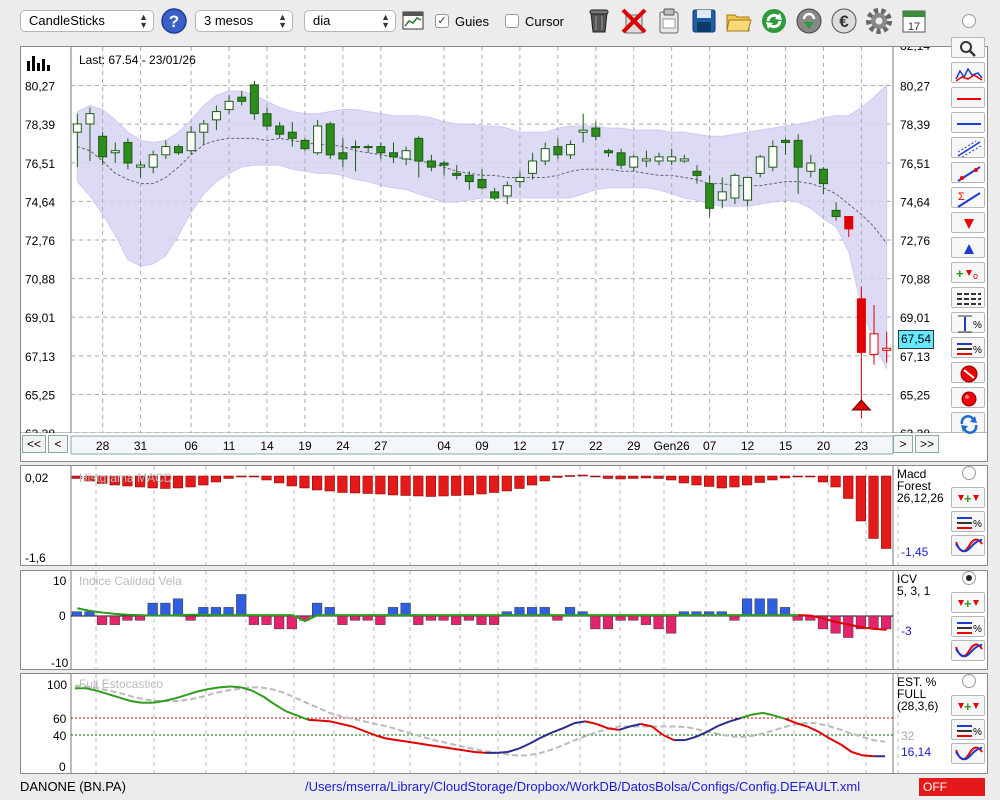  I want to click on nav-first-button: <<, so click(34, 444).